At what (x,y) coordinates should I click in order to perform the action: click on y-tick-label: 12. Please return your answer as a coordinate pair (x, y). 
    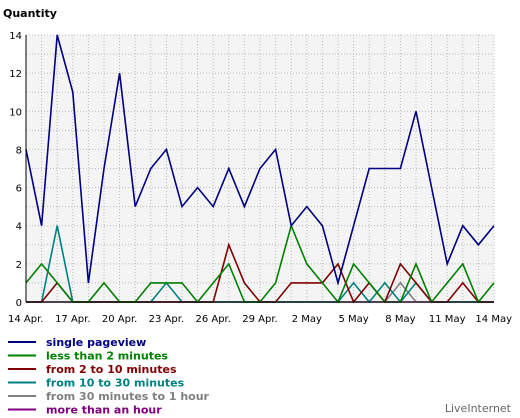
    Looking at the image, I should click on (15, 74).